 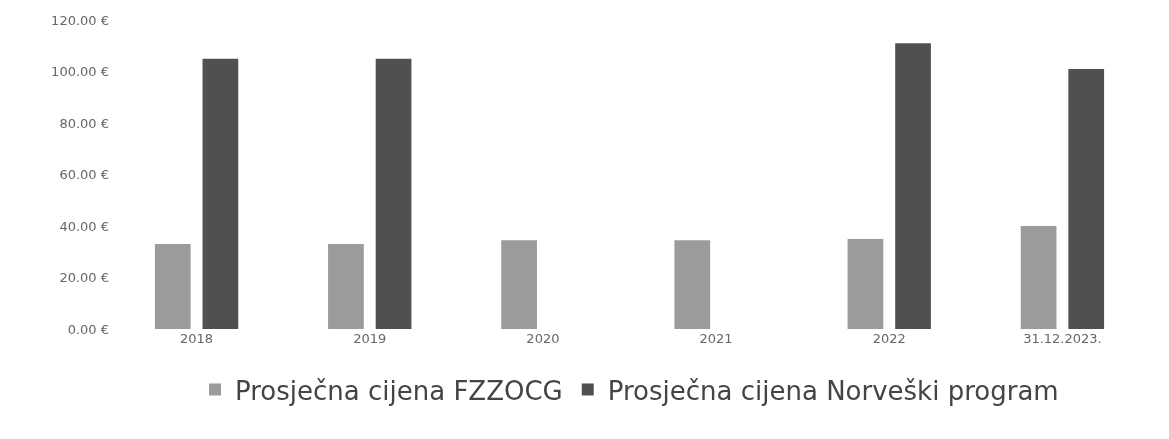 I want to click on x-tick-label: 2020, so click(x=543, y=338).